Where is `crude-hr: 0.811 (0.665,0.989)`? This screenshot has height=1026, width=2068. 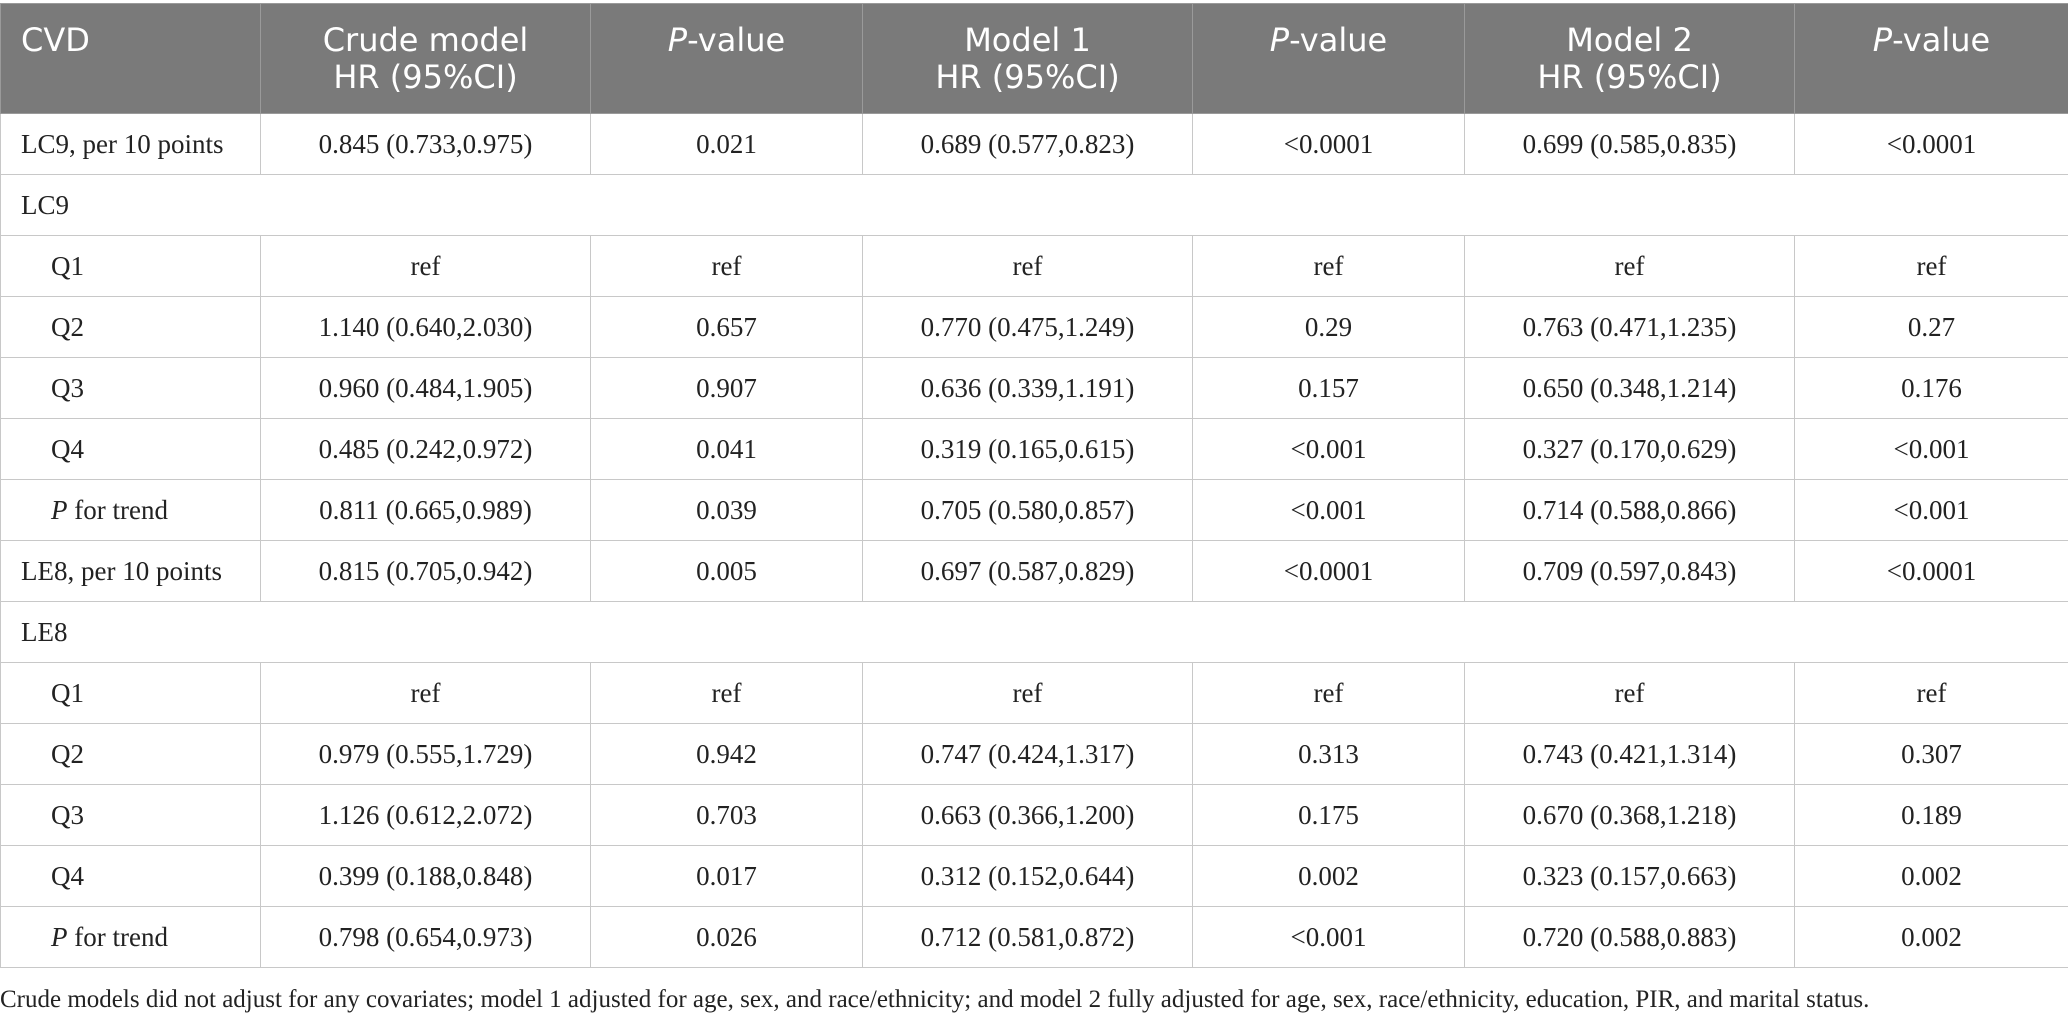 crude-hr: 0.811 (0.665,0.989) is located at coordinates (425, 510).